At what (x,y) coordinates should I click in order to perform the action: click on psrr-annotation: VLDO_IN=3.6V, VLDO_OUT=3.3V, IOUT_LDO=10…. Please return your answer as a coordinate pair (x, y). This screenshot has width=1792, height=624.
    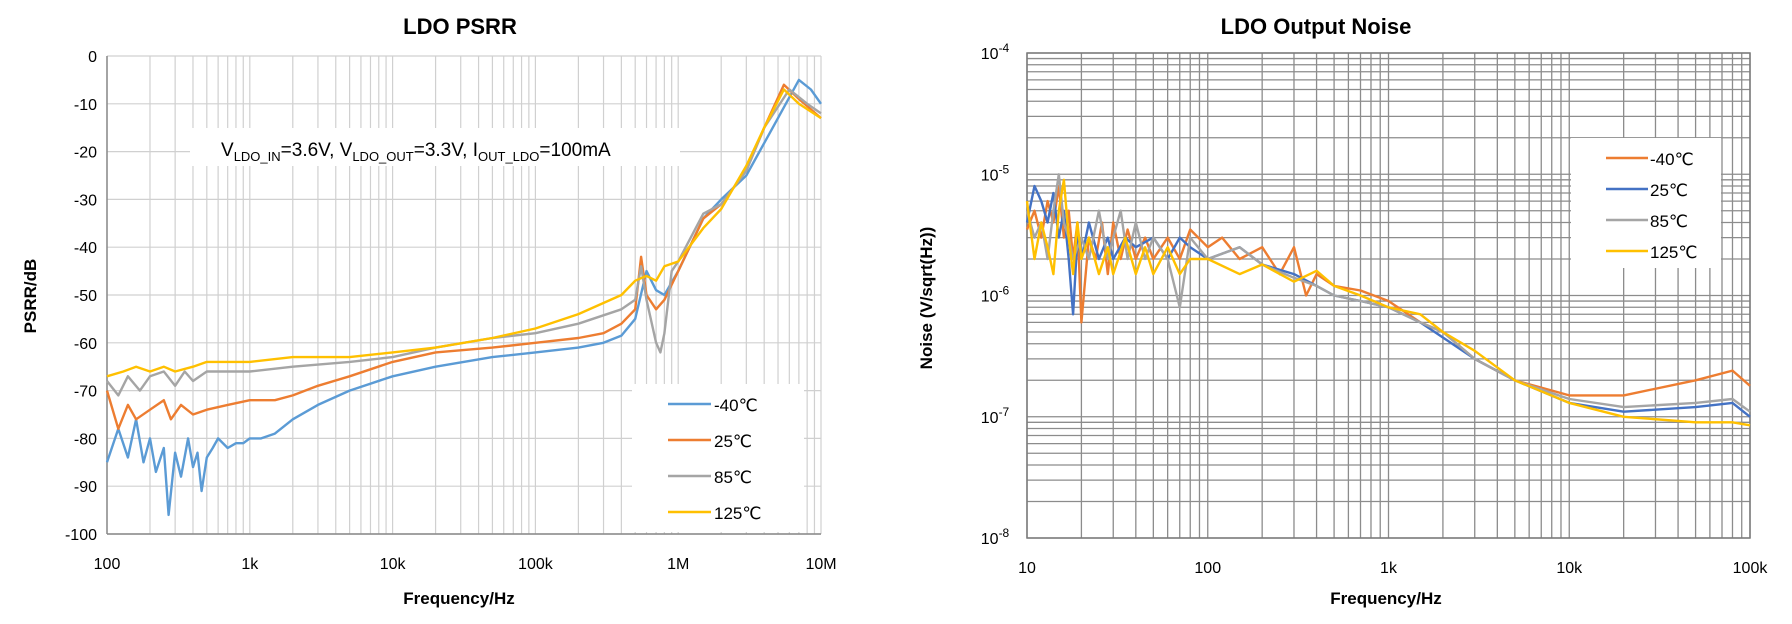
    Looking at the image, I should click on (435, 147).